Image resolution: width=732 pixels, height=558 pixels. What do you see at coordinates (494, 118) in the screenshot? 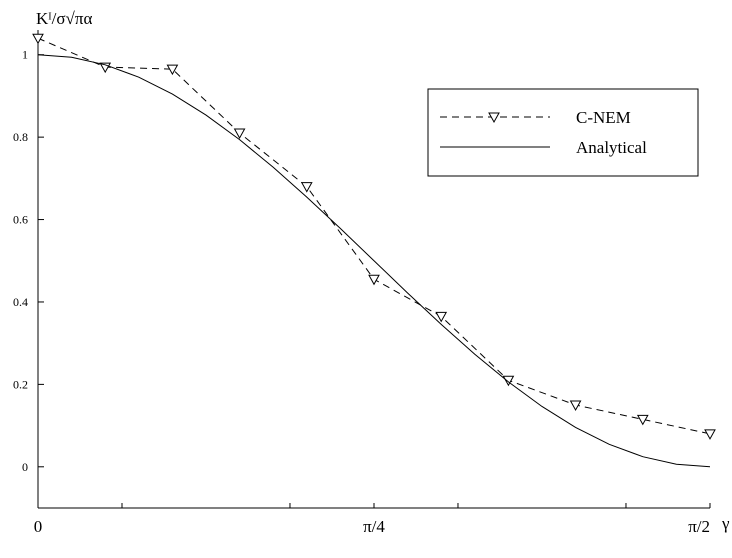
I see `legend-marker` at bounding box center [494, 118].